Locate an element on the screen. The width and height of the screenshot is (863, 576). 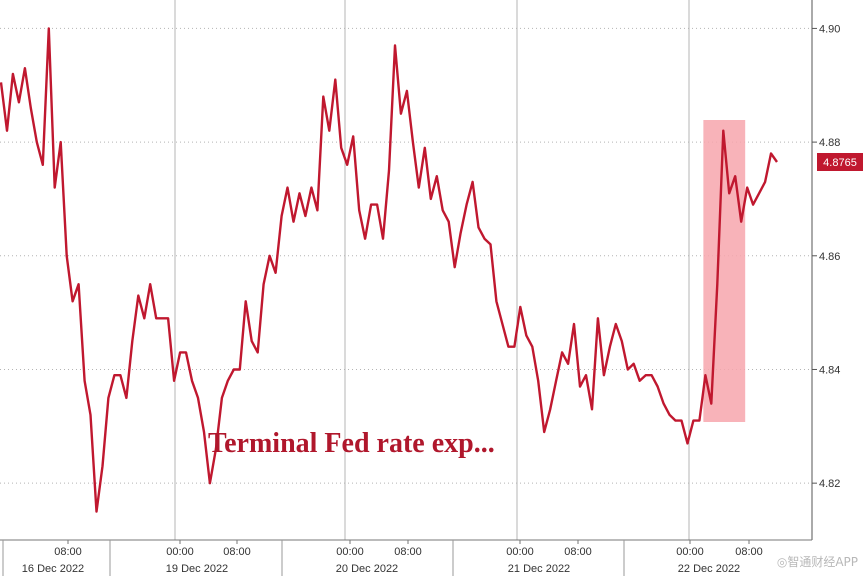
highlight-window is located at coordinates (724, 271).